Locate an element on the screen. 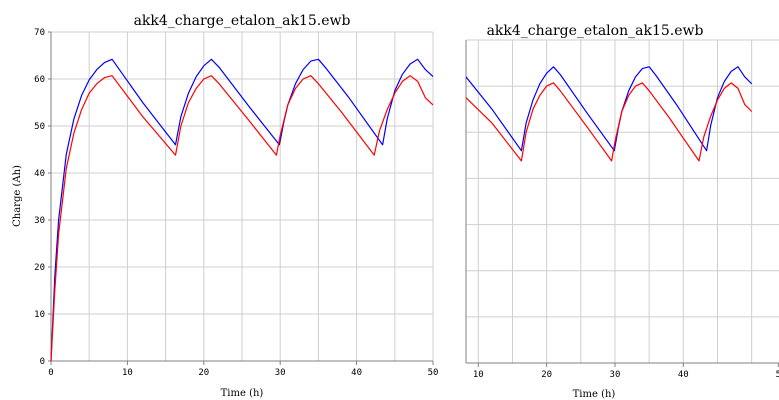 The height and width of the screenshot is (400, 779). y-tick-label: 30 is located at coordinates (39, 221).